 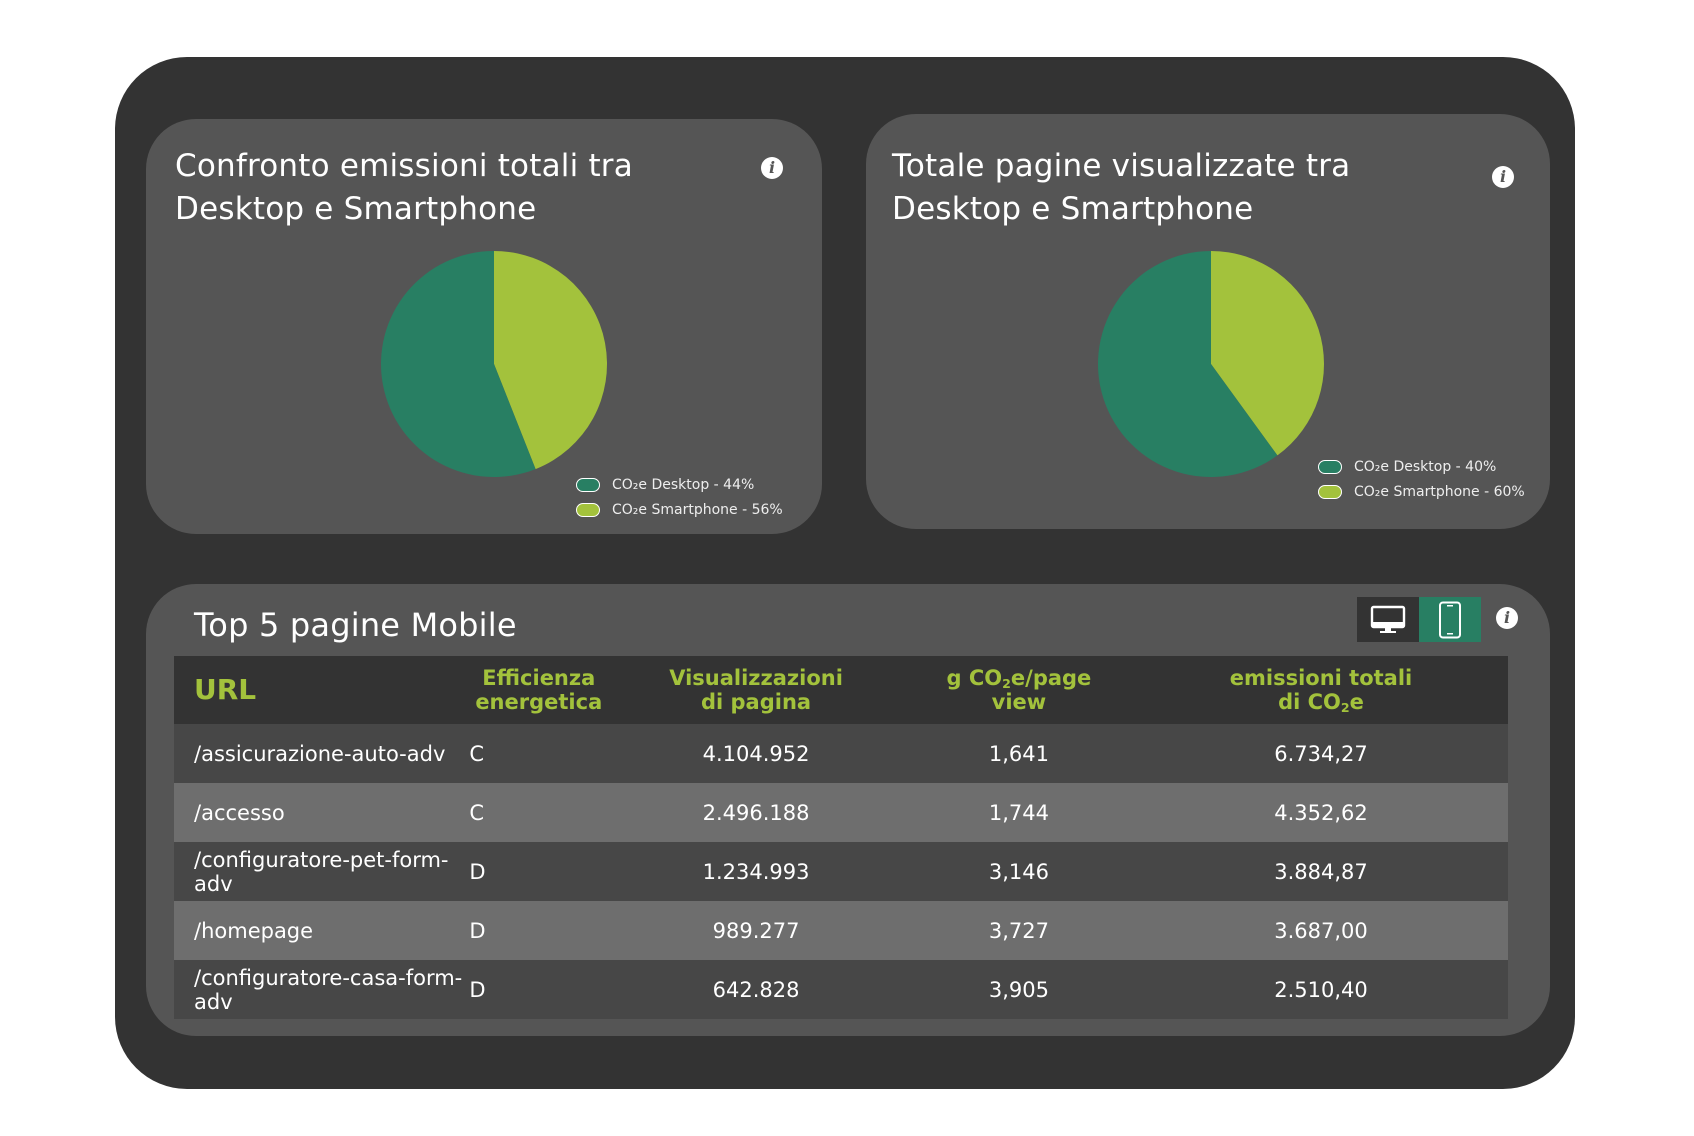 What do you see at coordinates (1321, 930) in the screenshot?
I see `cell-total: 3.687,00` at bounding box center [1321, 930].